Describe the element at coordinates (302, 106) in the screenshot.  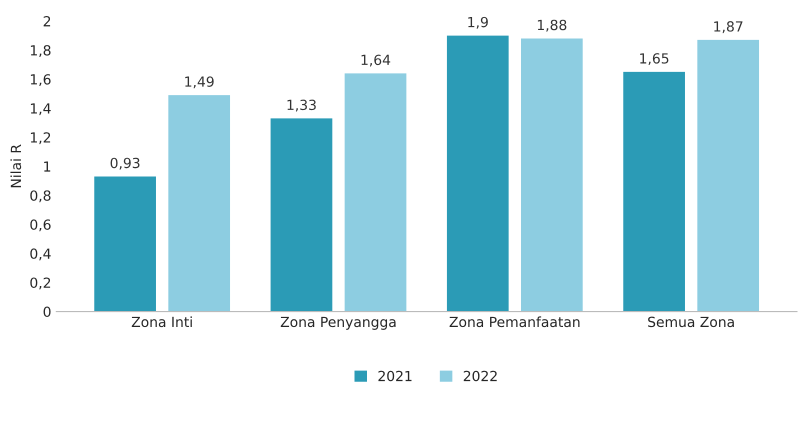
I see `data-label: 1,33` at that location.